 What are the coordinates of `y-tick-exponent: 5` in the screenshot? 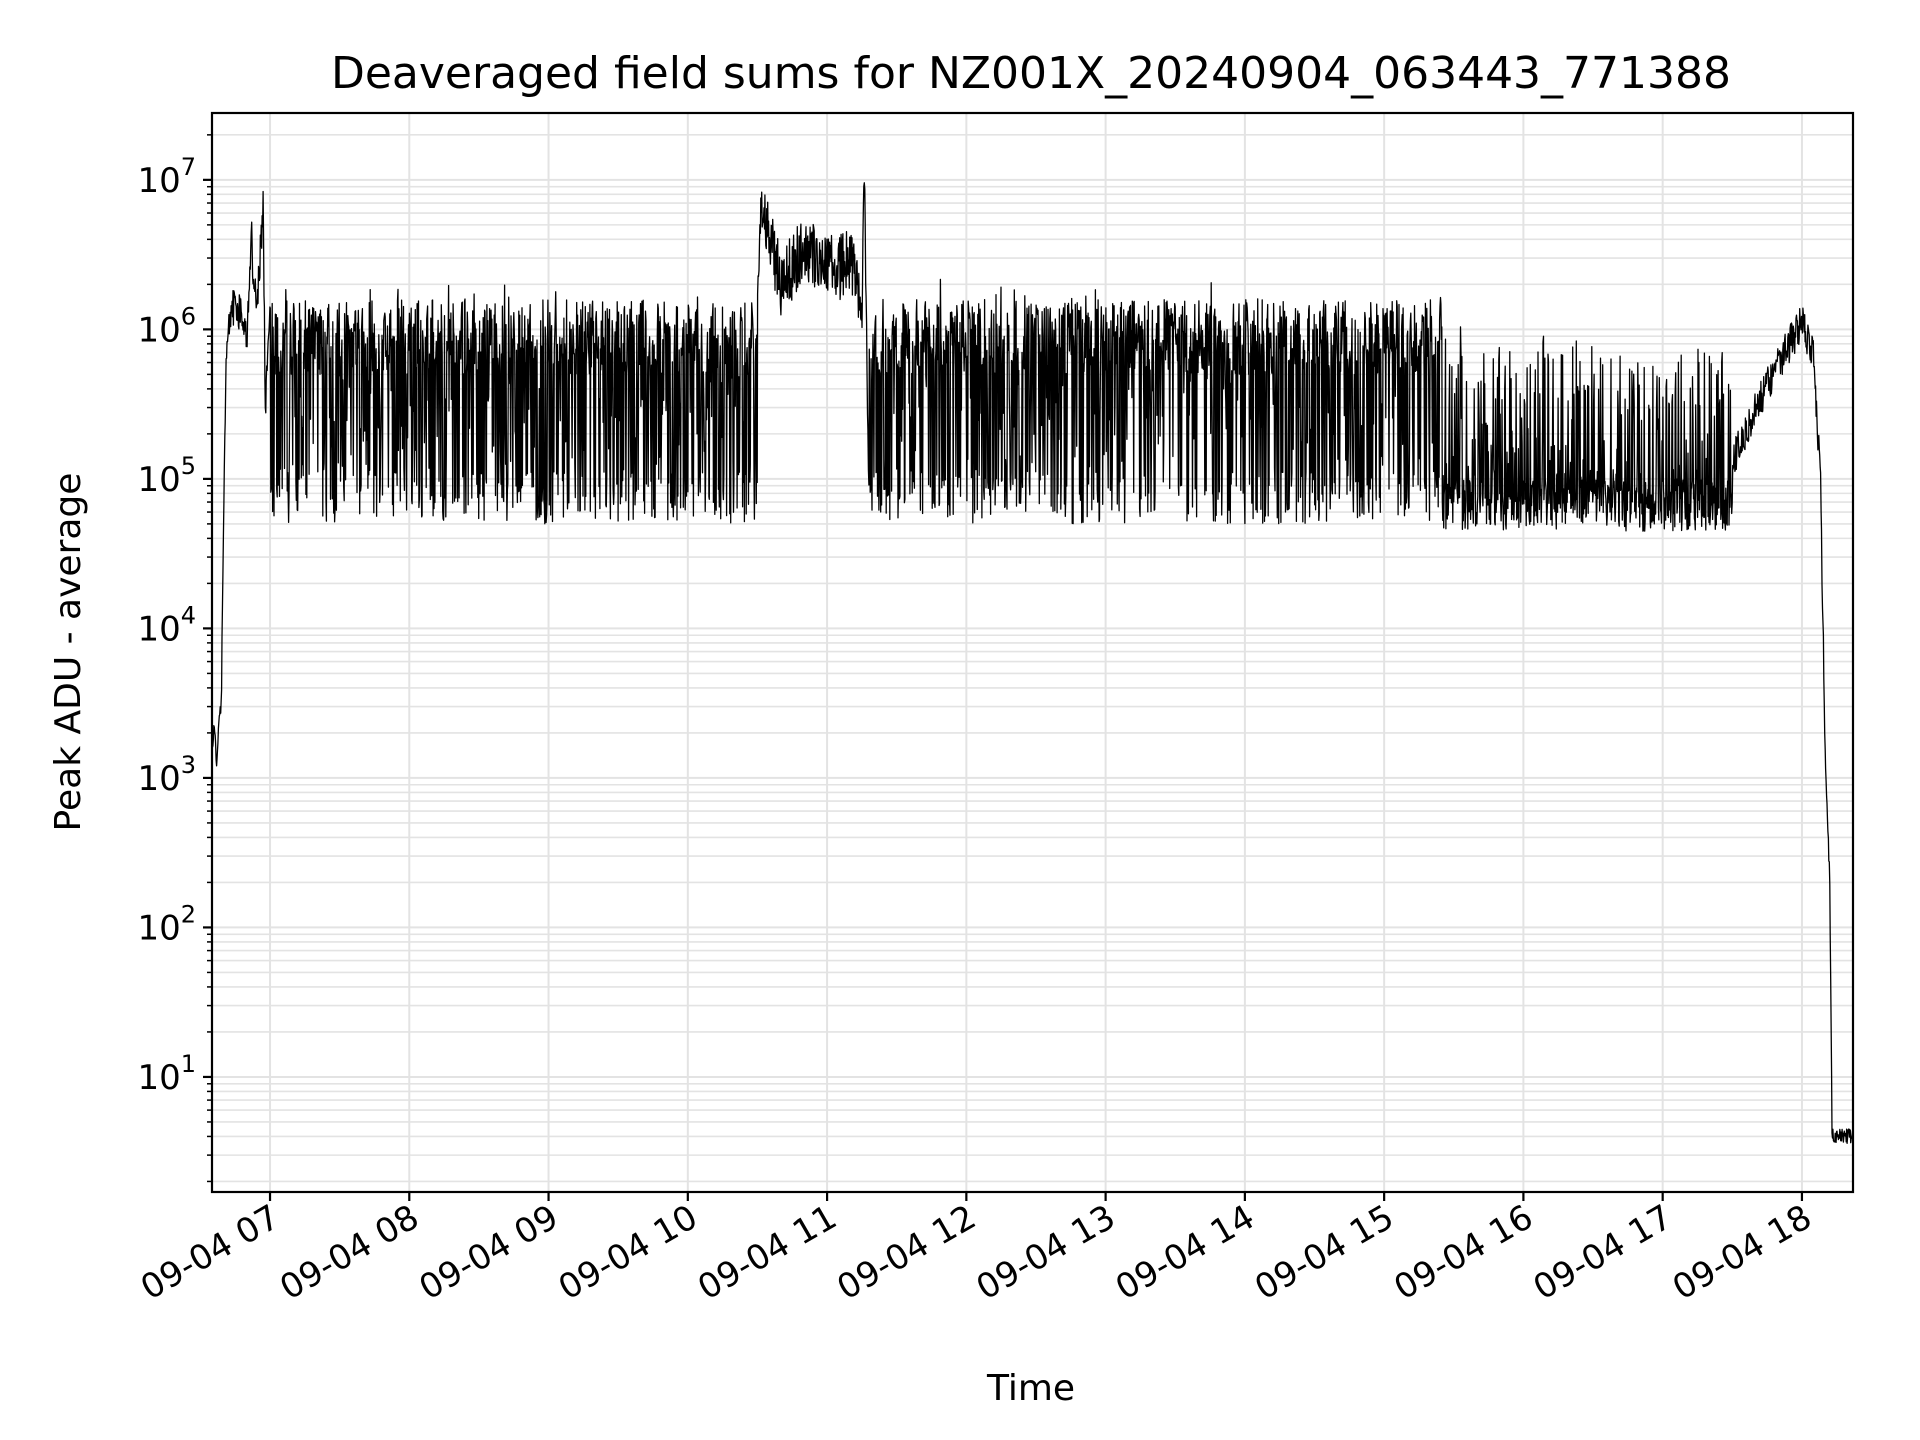 It's located at (188, 466).